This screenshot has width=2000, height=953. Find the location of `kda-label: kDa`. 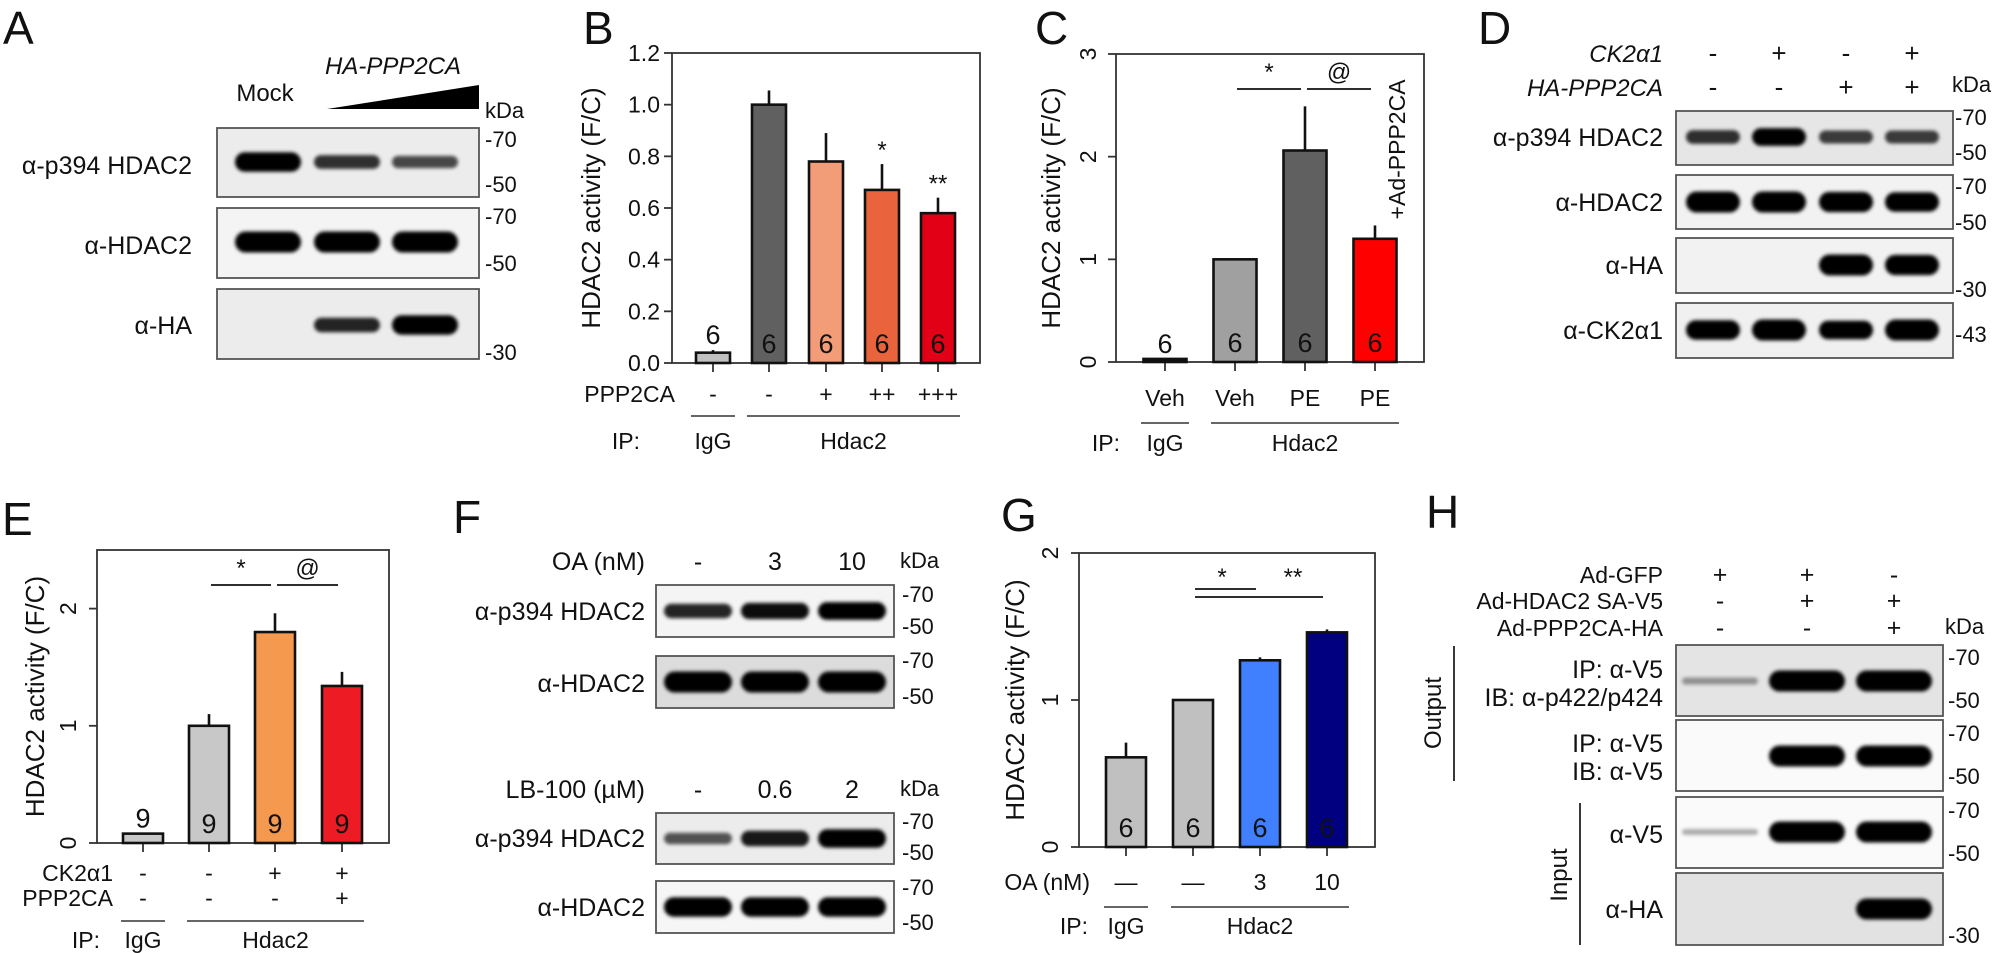

kda-label: kDa is located at coordinates (920, 560).